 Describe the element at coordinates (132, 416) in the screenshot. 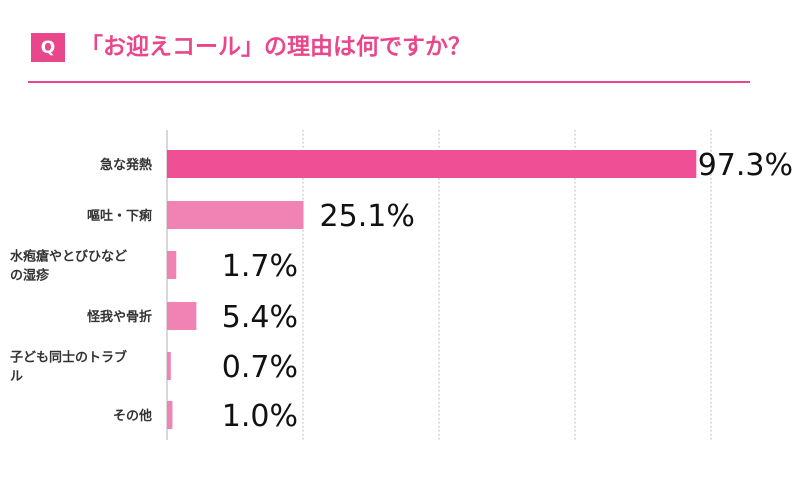

I see `category-label-5: その他` at that location.